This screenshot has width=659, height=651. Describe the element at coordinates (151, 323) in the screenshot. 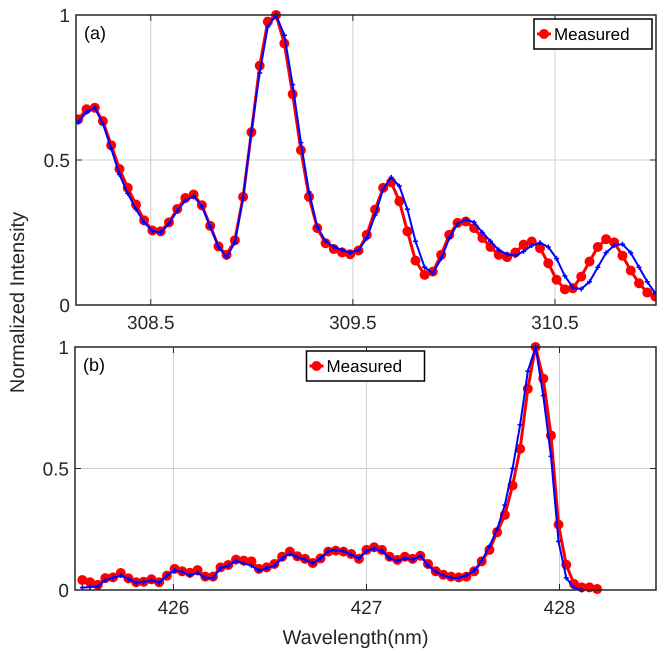

I see `x-tick-label: 308.5` at that location.